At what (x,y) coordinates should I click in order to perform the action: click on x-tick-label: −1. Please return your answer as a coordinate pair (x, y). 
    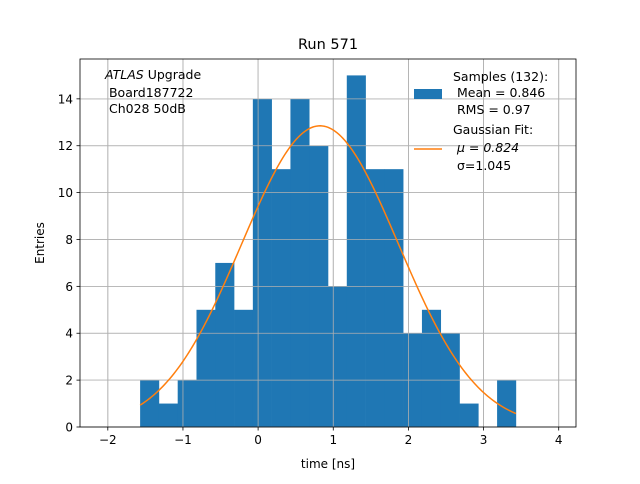
    Looking at the image, I should click on (183, 440).